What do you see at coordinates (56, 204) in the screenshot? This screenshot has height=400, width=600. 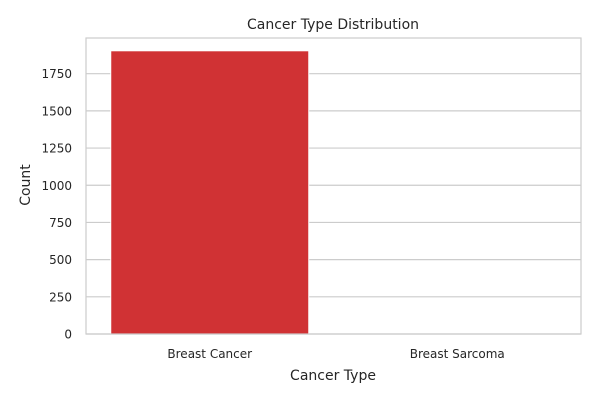 I see `y-tick-labels: 0 250 500 750 1000 1250 1500 1750` at bounding box center [56, 204].